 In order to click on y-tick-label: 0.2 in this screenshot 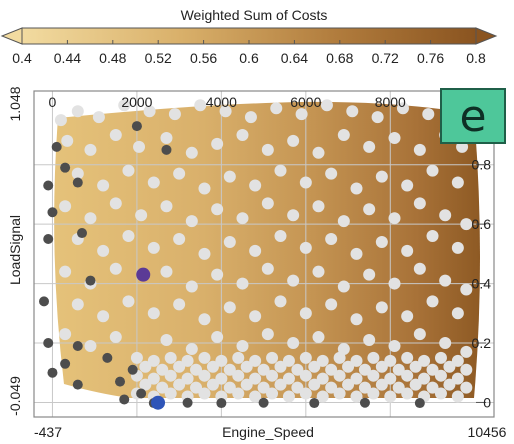, I will do `click(482, 343)`.